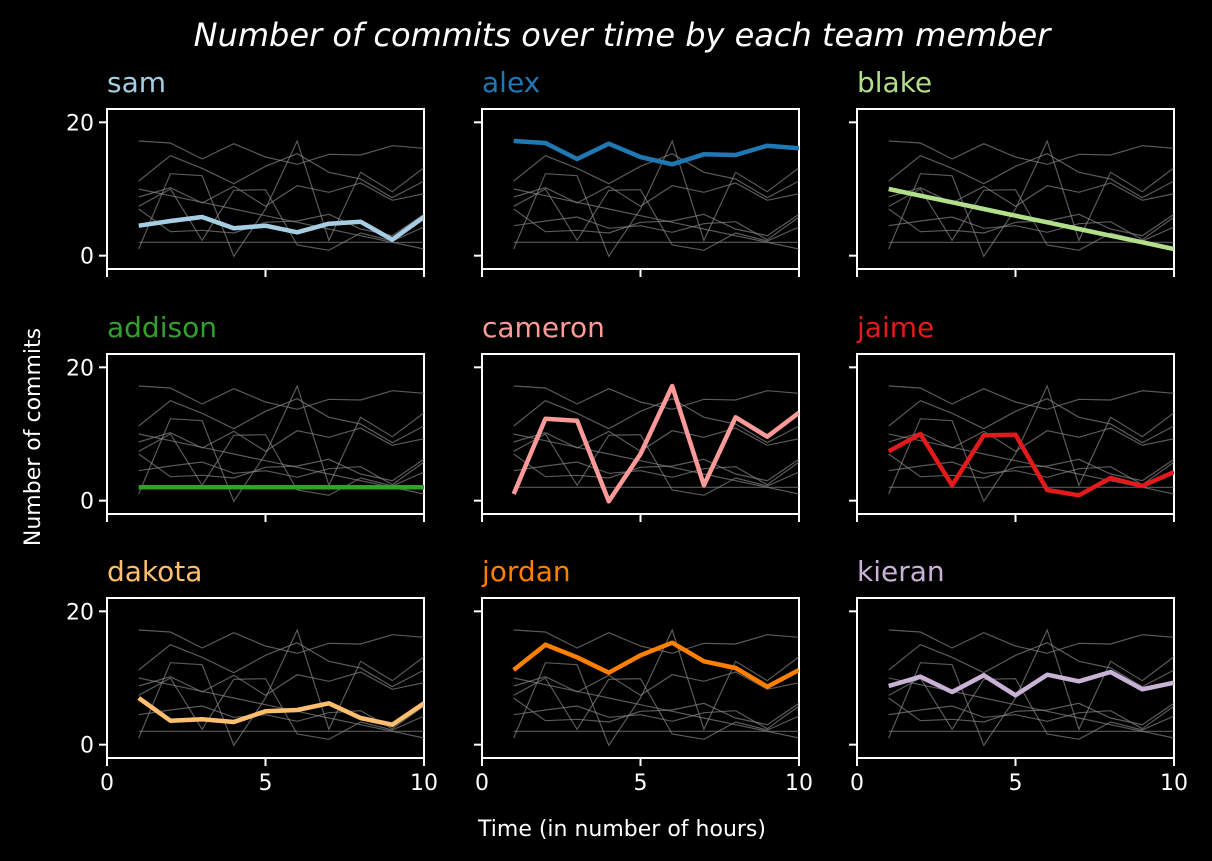  Describe the element at coordinates (901, 571) in the screenshot. I see `panel-title-kieran: kieran` at that location.